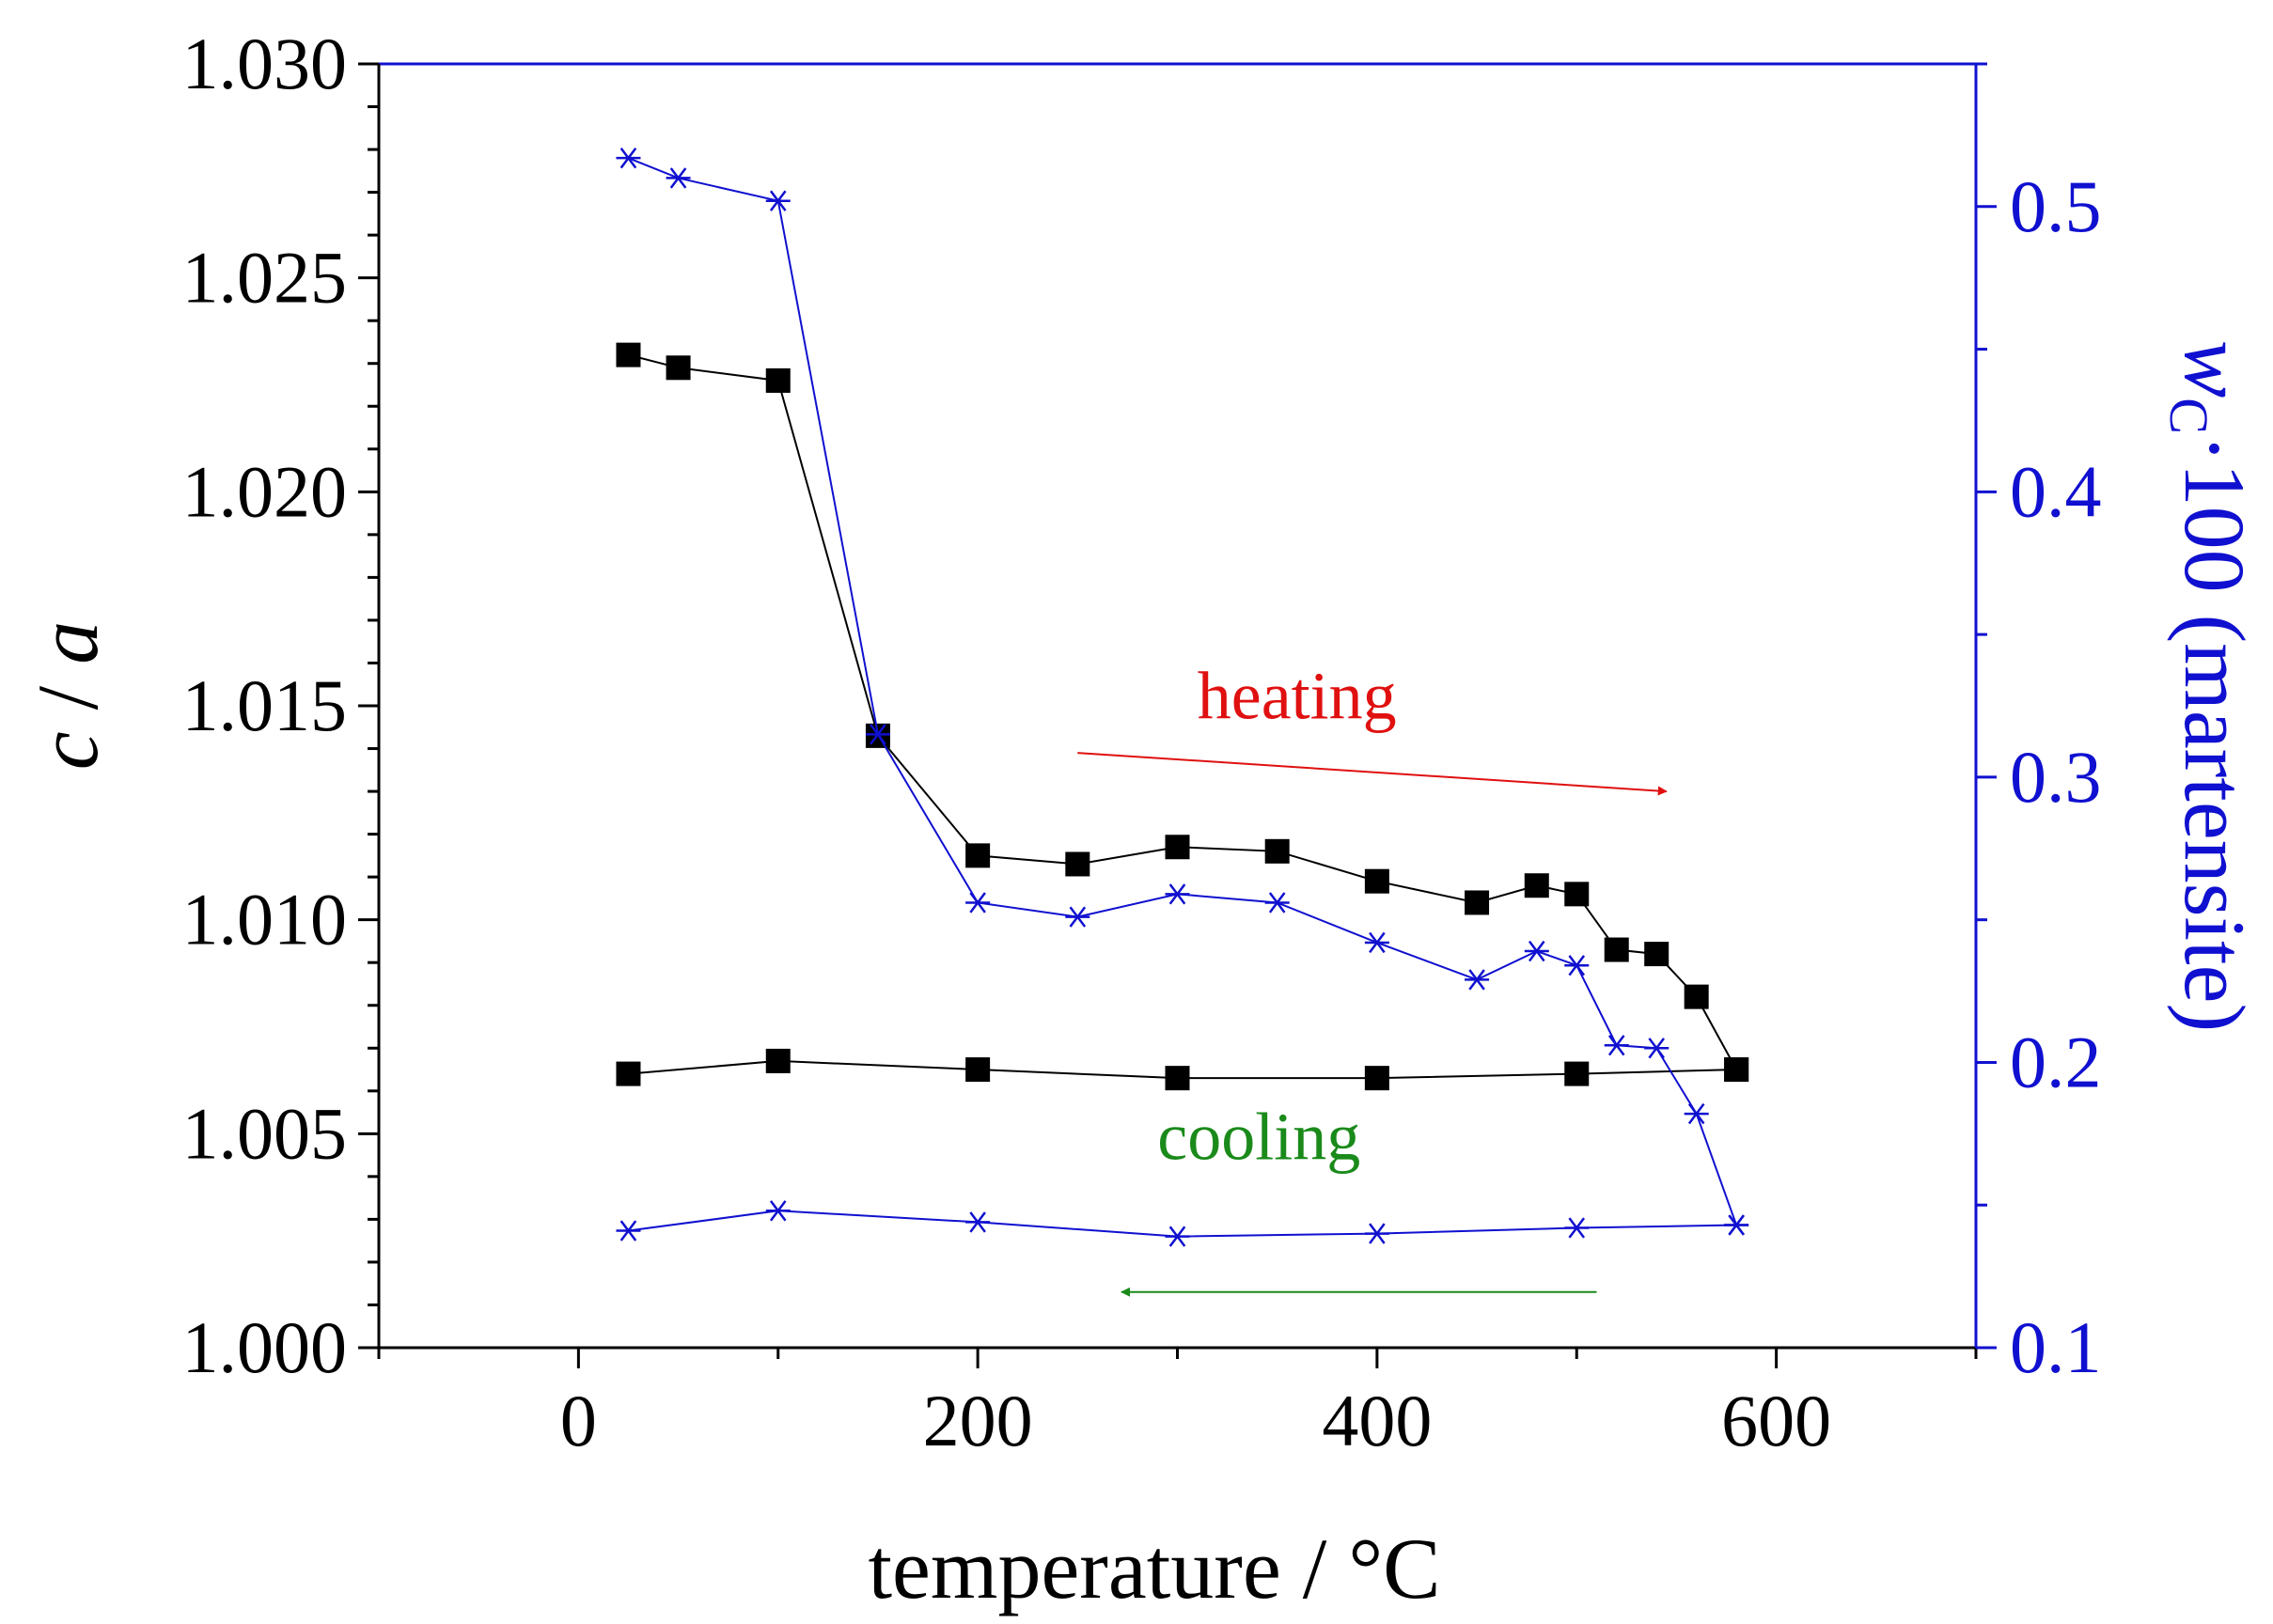 The height and width of the screenshot is (1624, 2273). I want to click on right-y-tick-label: 0.5, so click(2056, 206).